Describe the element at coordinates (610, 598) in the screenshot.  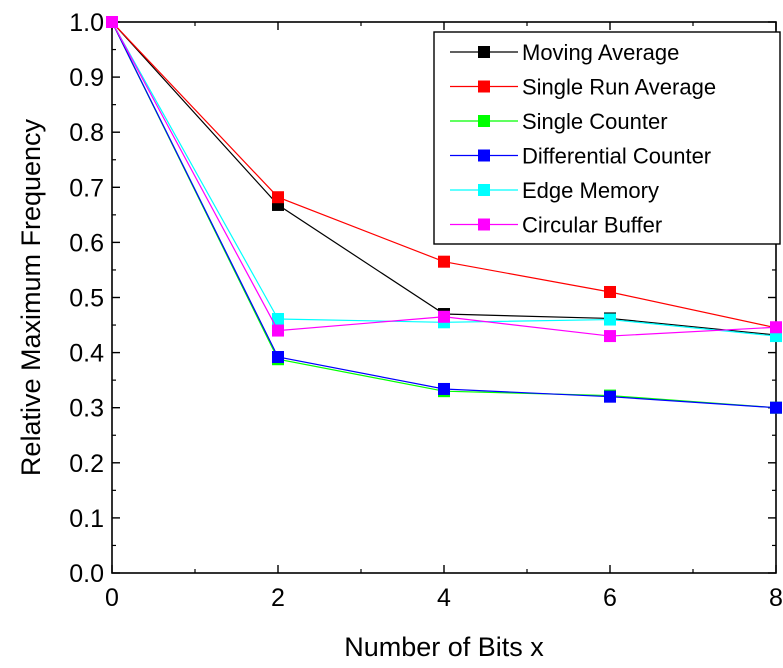
I see `x-tick-label: 6` at that location.